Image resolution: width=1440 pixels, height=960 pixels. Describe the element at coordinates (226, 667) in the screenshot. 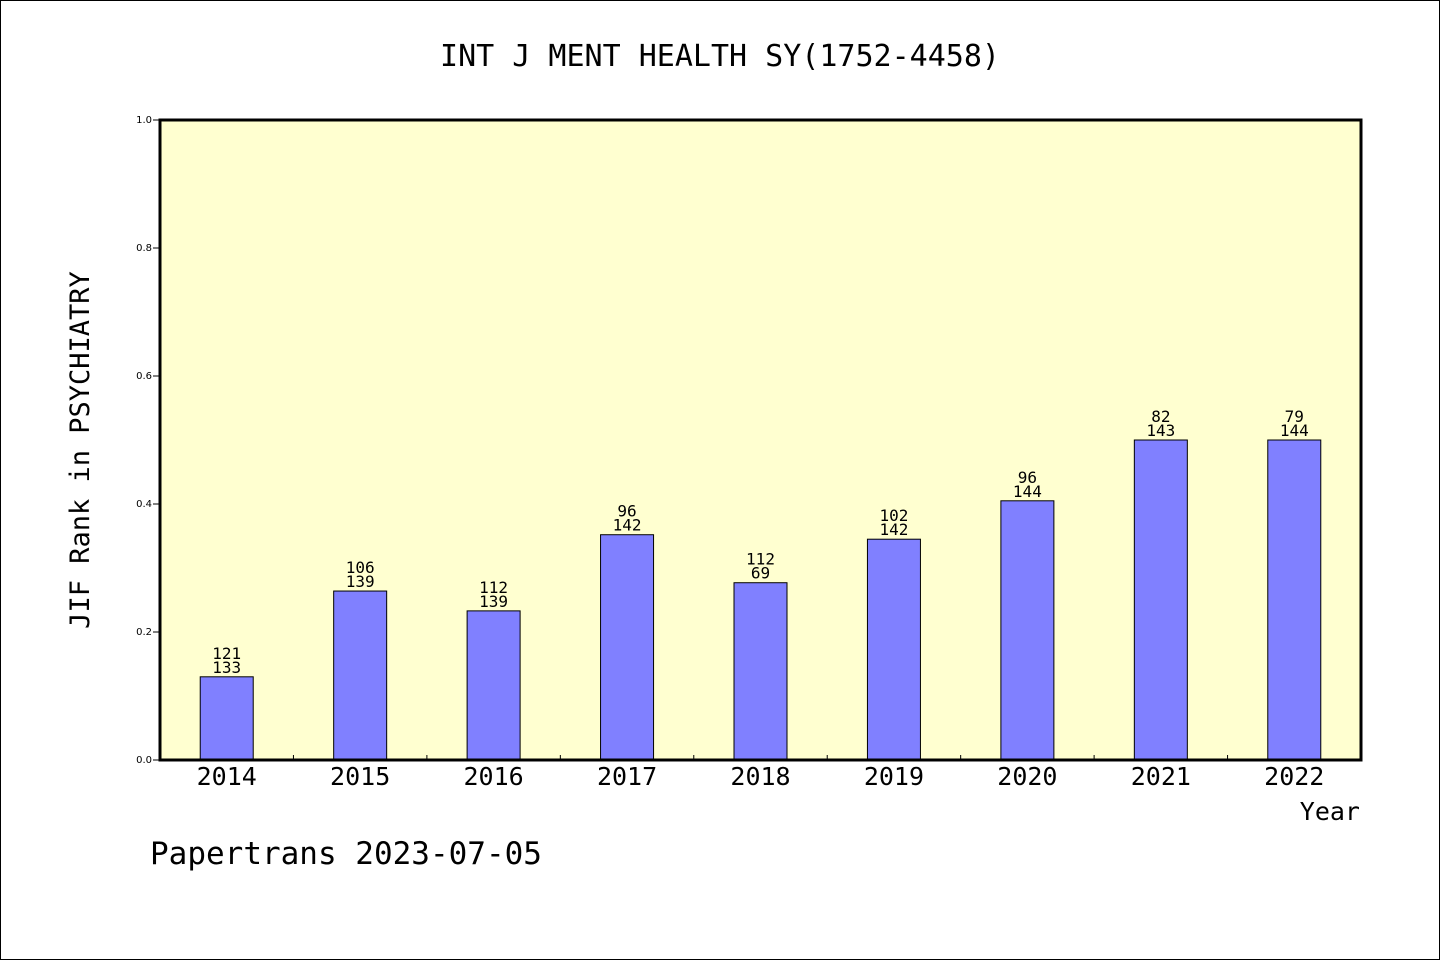

I see `data-label-2014-bottom: 133` at that location.